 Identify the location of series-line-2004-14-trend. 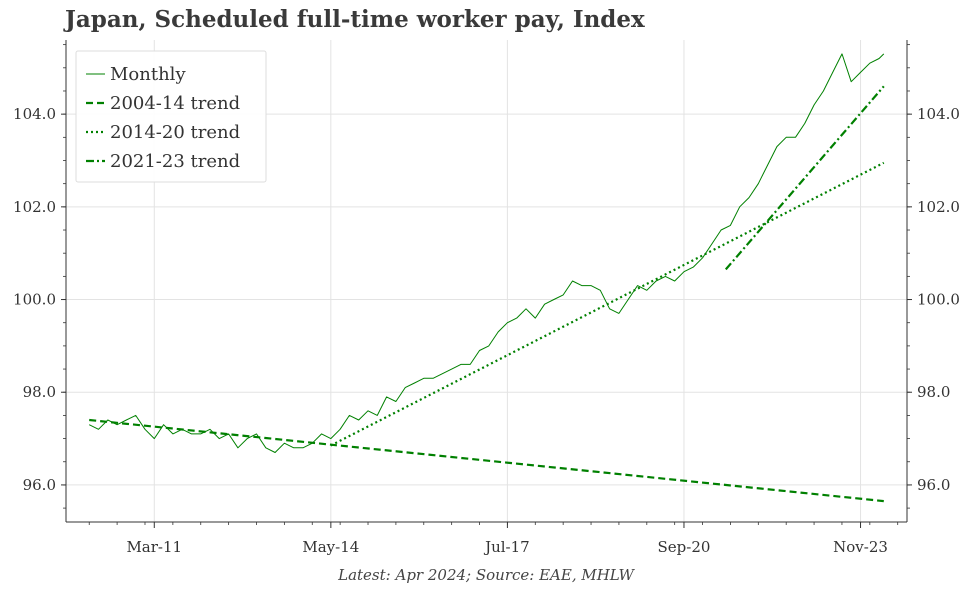
(486, 460).